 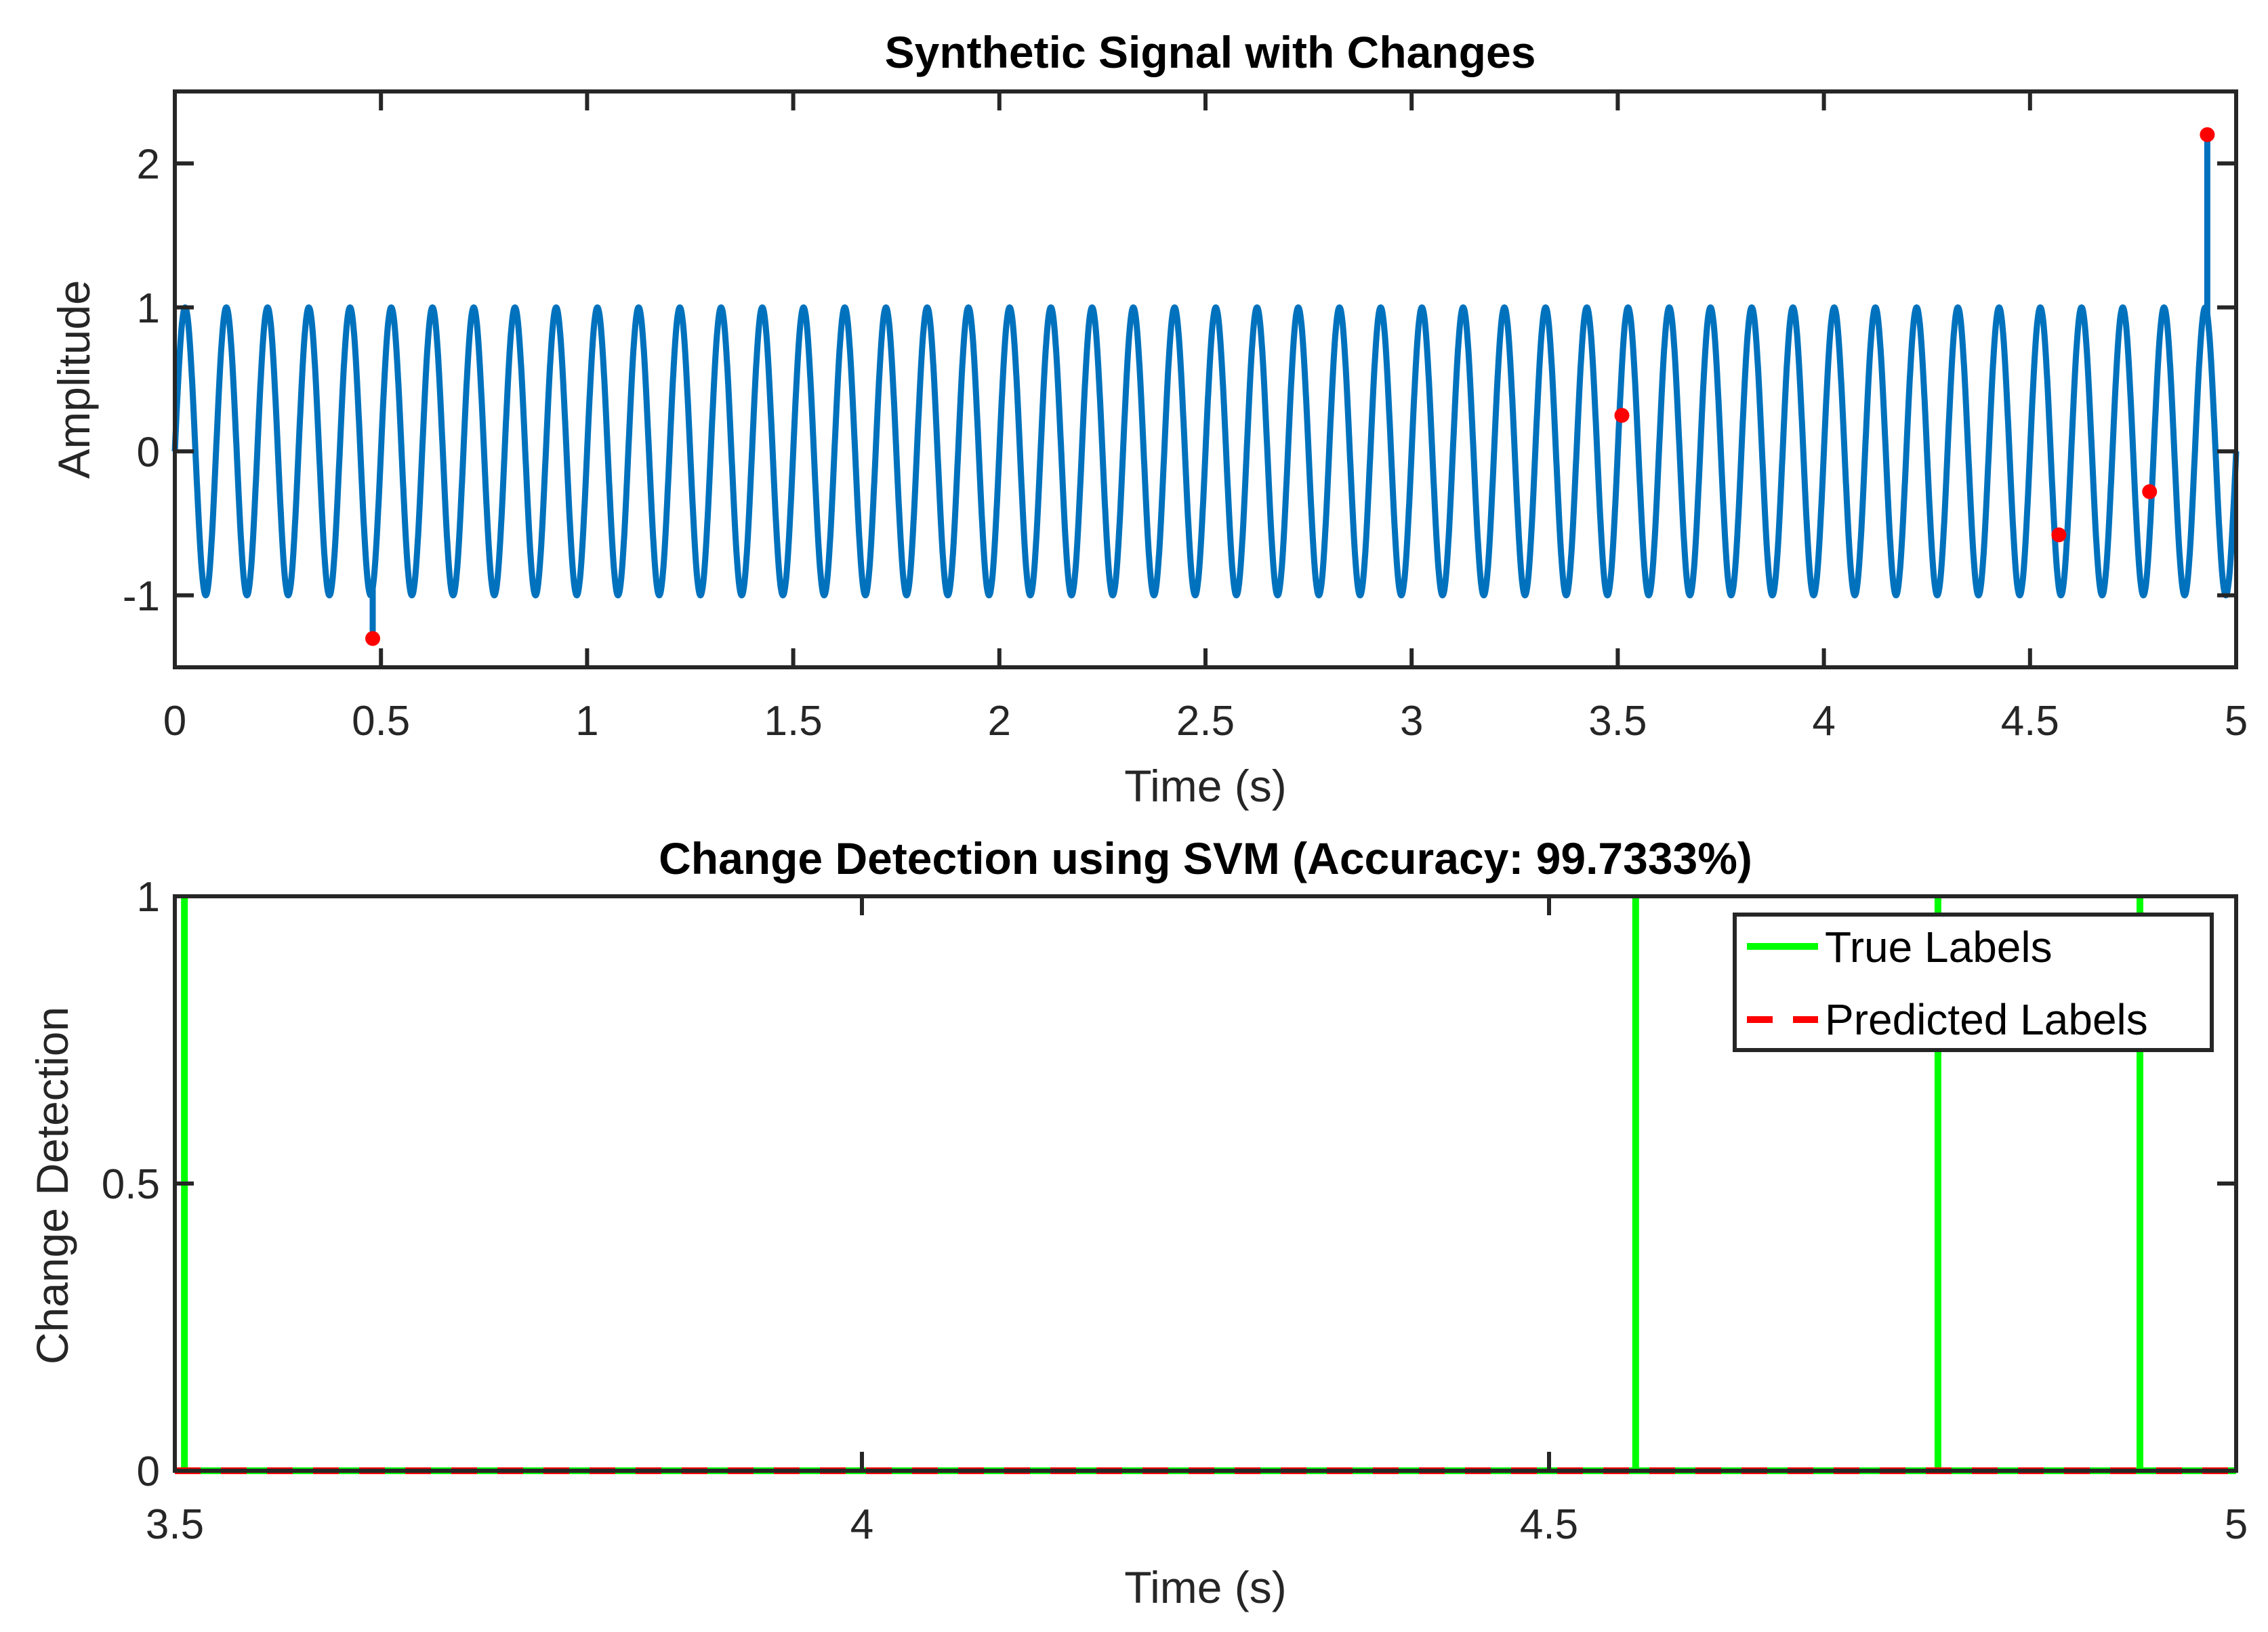 What do you see at coordinates (1205, 786) in the screenshot?
I see `chart1-x-axis-label: Time (s)` at bounding box center [1205, 786].